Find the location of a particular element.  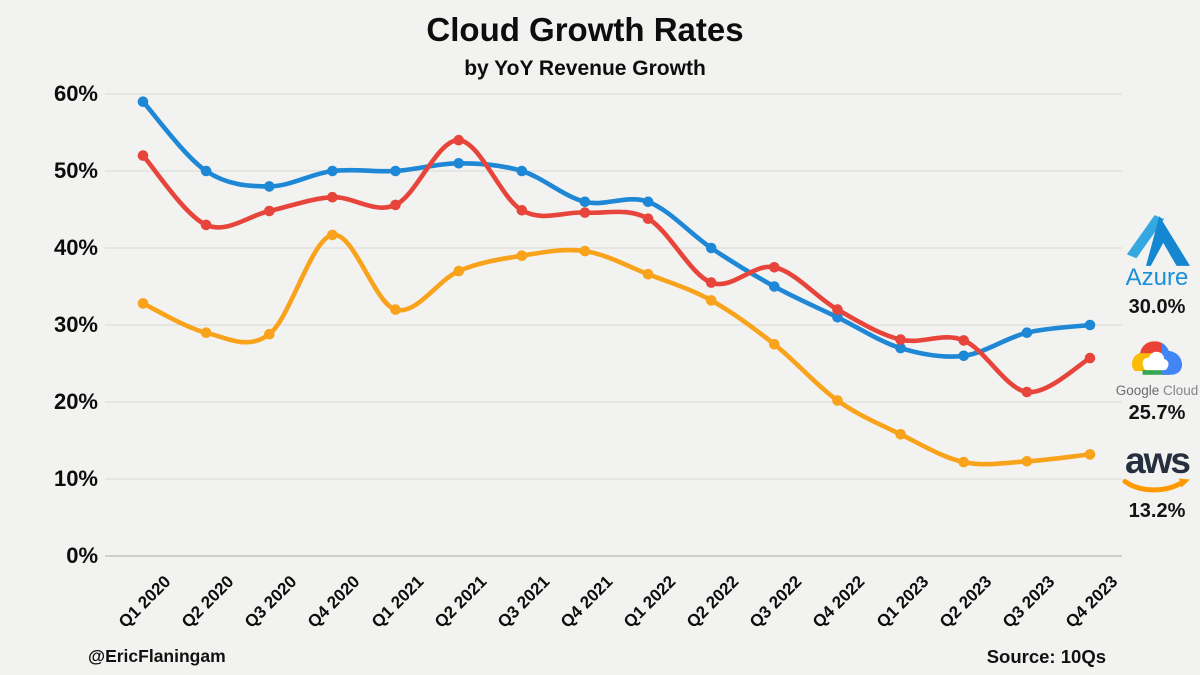

legend-item-azure: Azure 30.0% is located at coordinates (1156, 266).